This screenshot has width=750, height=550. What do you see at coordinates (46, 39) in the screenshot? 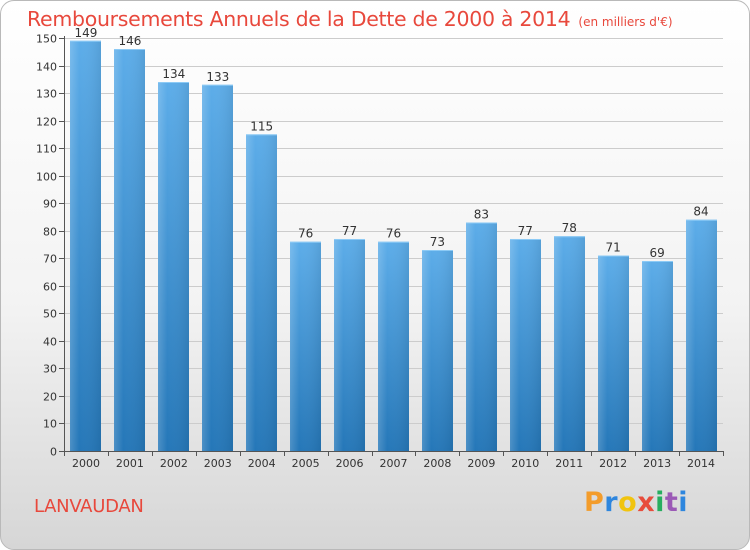
I see `y-tick-label: 150` at bounding box center [46, 39].